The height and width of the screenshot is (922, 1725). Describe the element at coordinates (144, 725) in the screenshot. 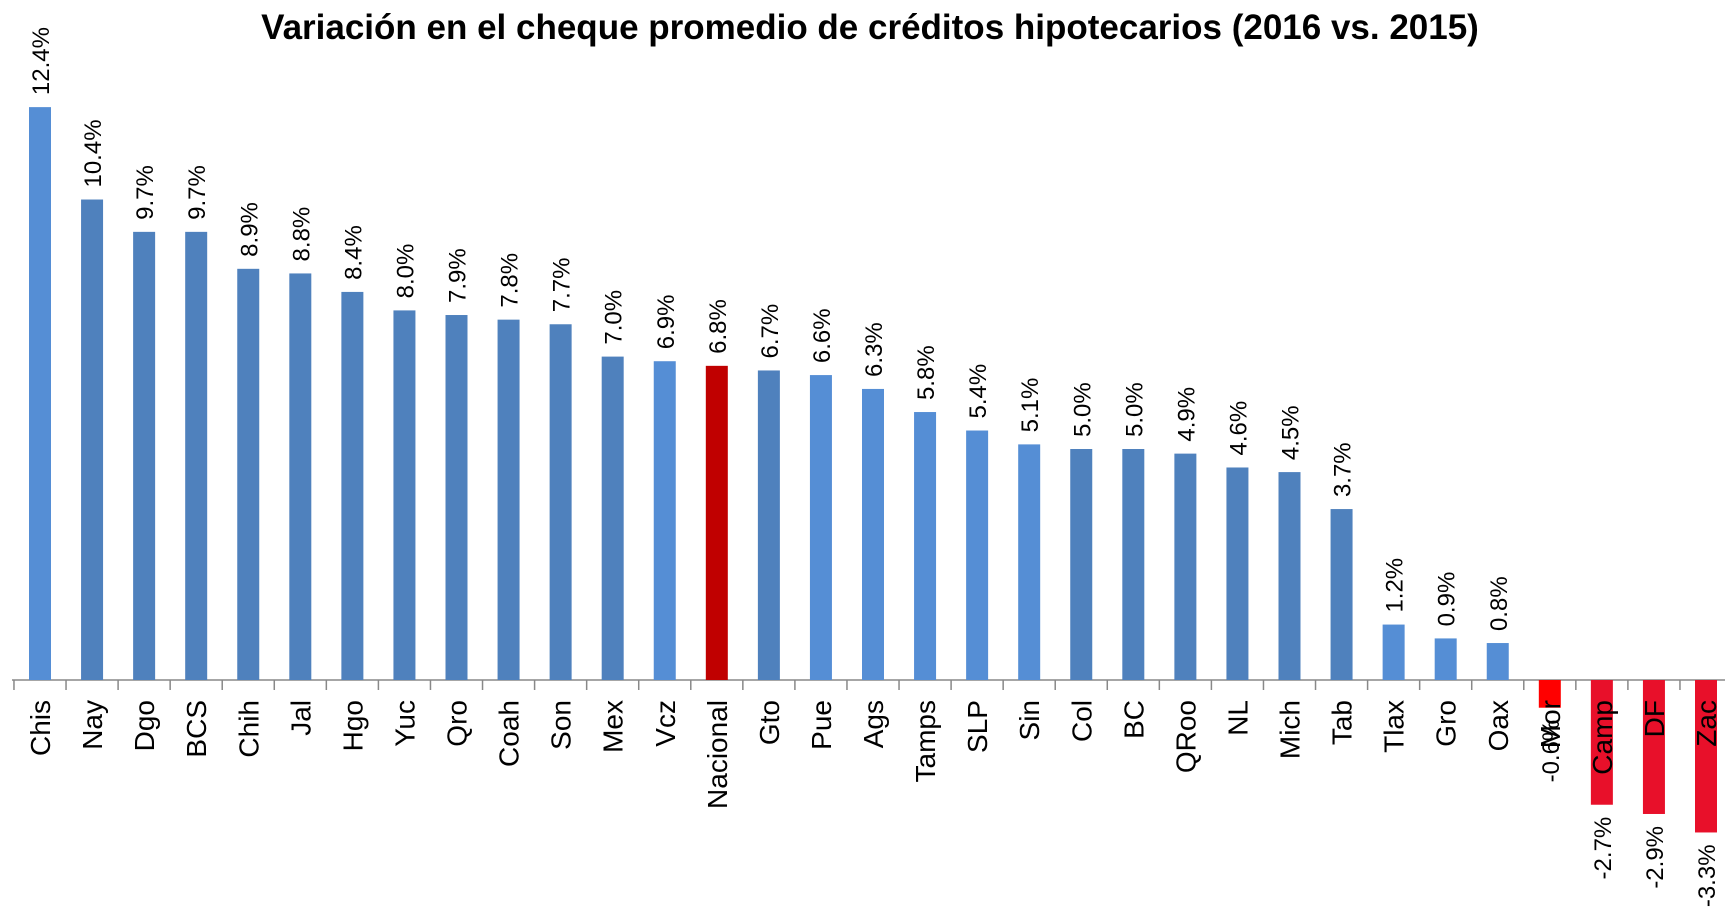

I see `x-tick-label: Dgo` at that location.